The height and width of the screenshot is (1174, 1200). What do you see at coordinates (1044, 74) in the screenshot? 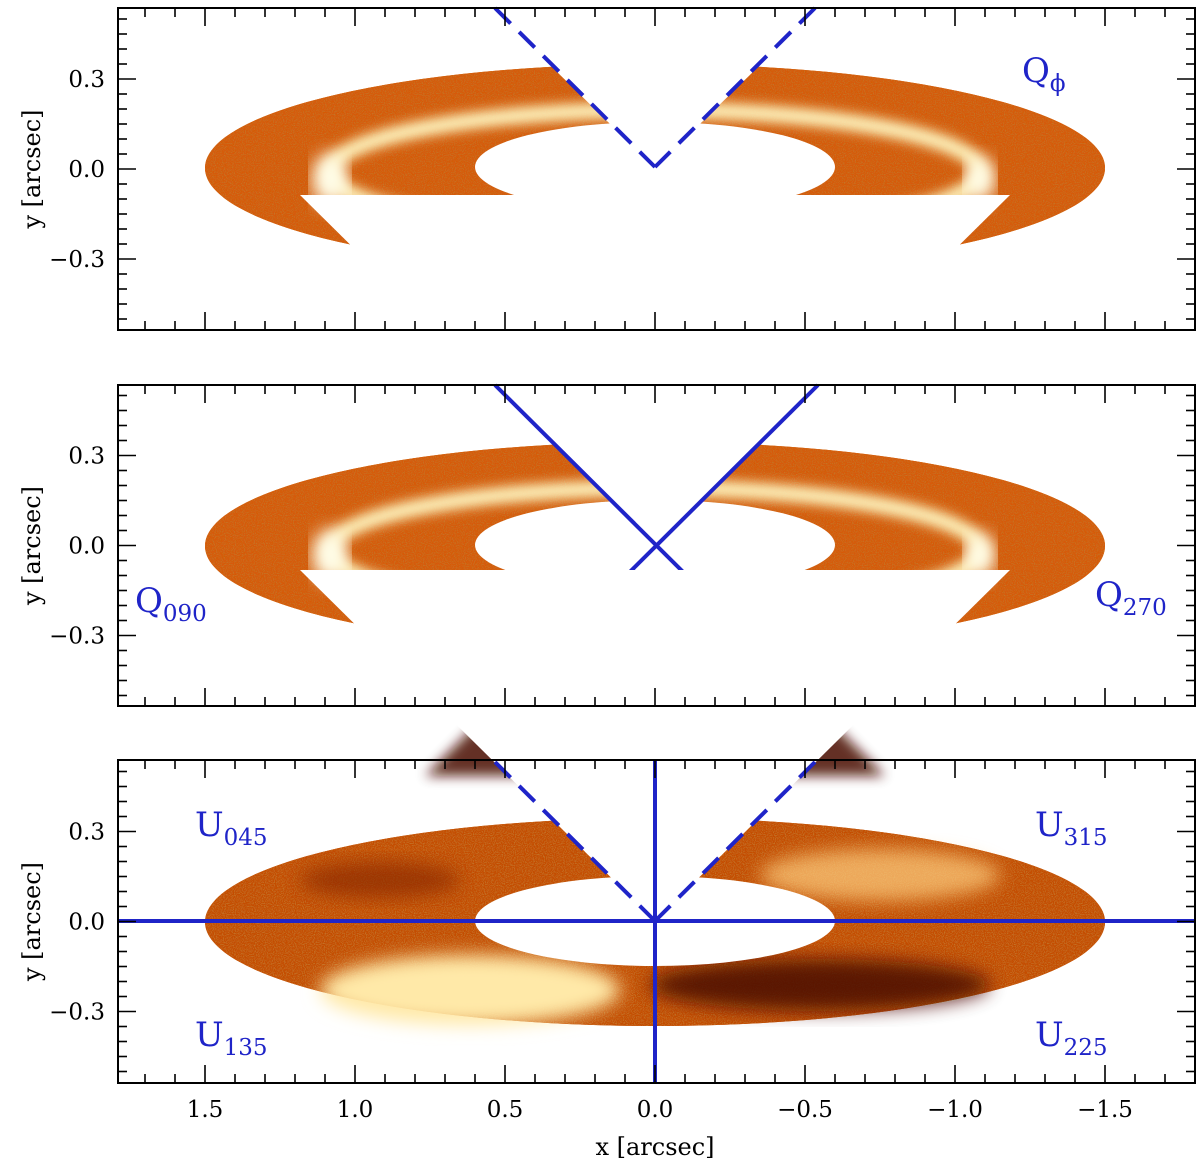
I see `label-q-phi: Qϕ` at bounding box center [1044, 74].